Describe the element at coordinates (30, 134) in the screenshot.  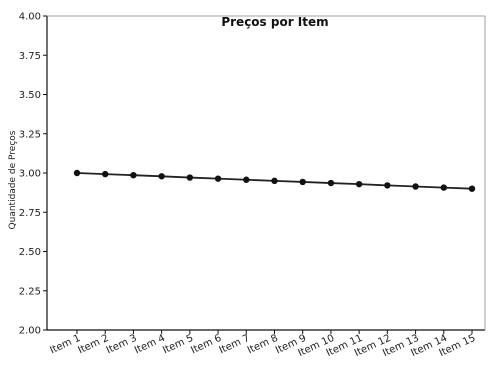
I see `y-tick-label: 3.25` at that location.